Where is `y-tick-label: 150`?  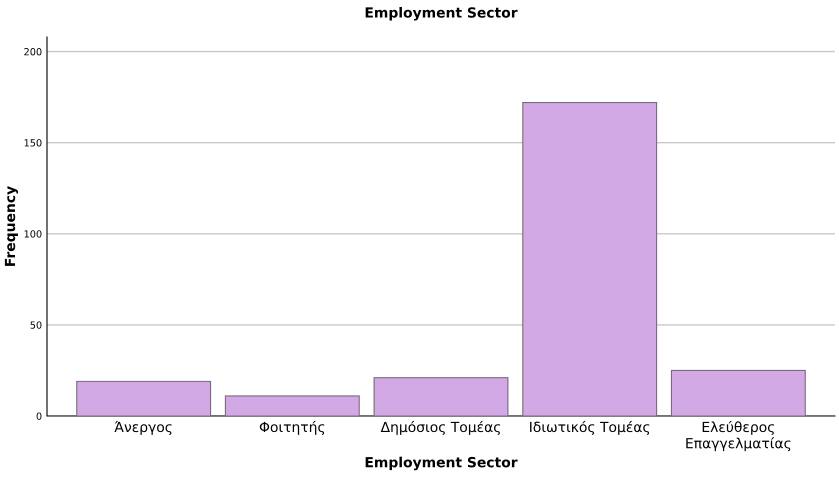 y-tick-label: 150 is located at coordinates (33, 143).